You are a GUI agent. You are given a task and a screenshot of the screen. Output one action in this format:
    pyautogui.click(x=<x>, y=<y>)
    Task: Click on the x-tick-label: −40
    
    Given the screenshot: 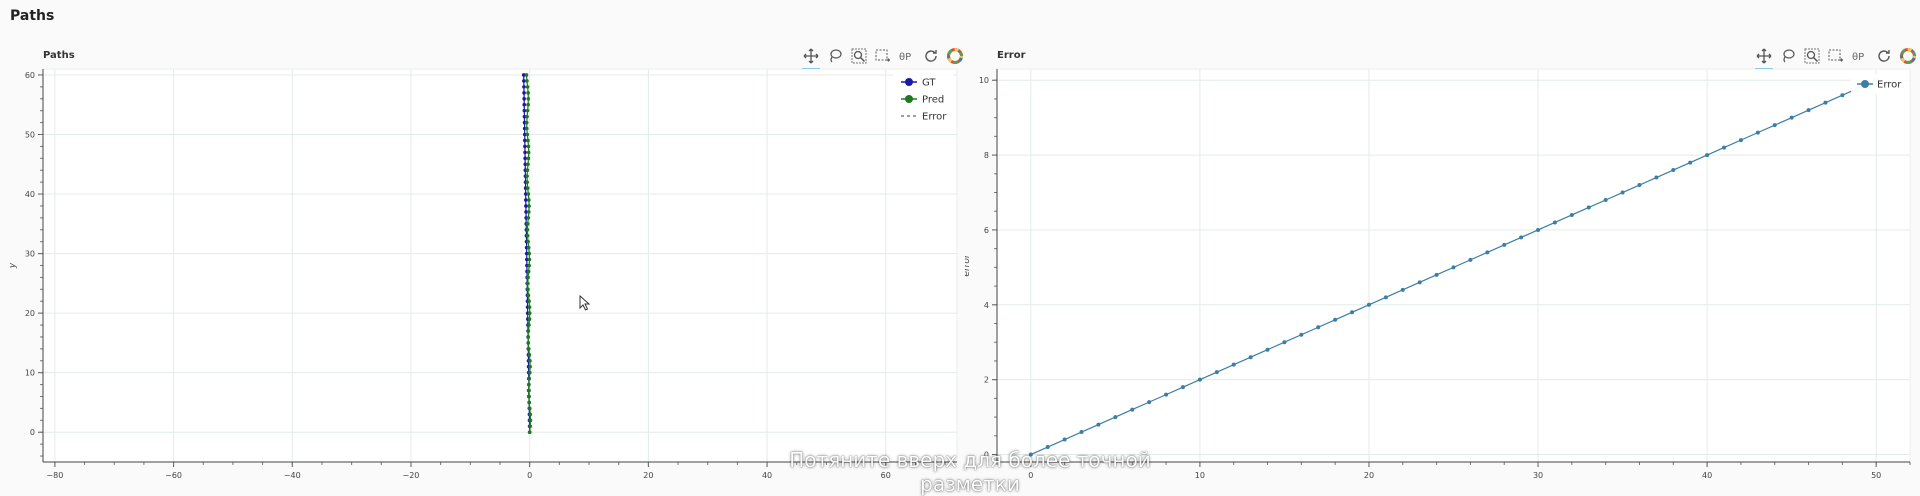 What is the action you would take?
    pyautogui.click(x=292, y=475)
    